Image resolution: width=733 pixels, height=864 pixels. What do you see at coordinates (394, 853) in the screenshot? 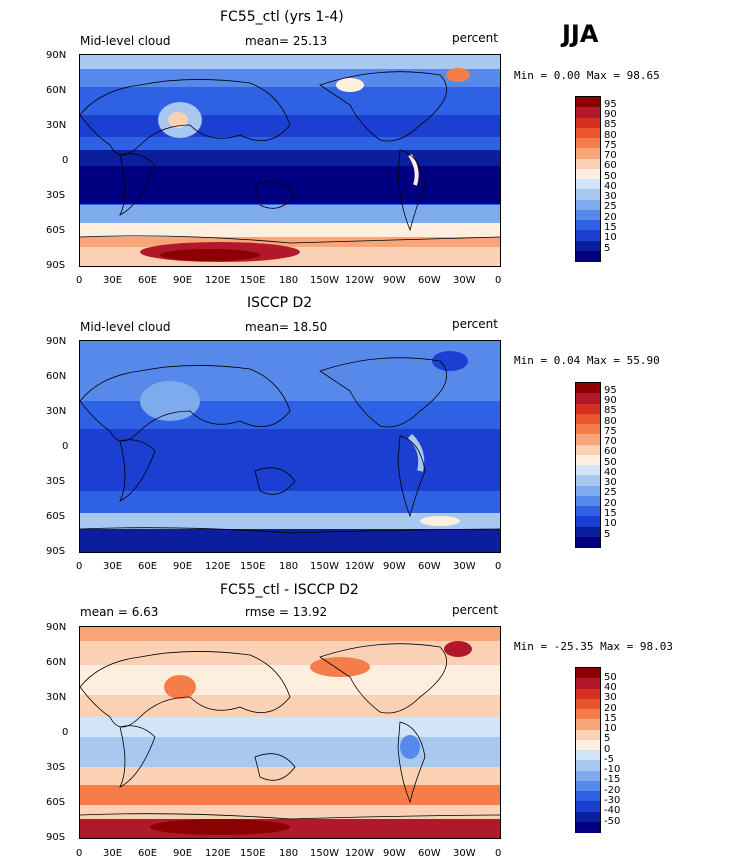
I see `panel-3-lon-label: 90W` at bounding box center [394, 853].